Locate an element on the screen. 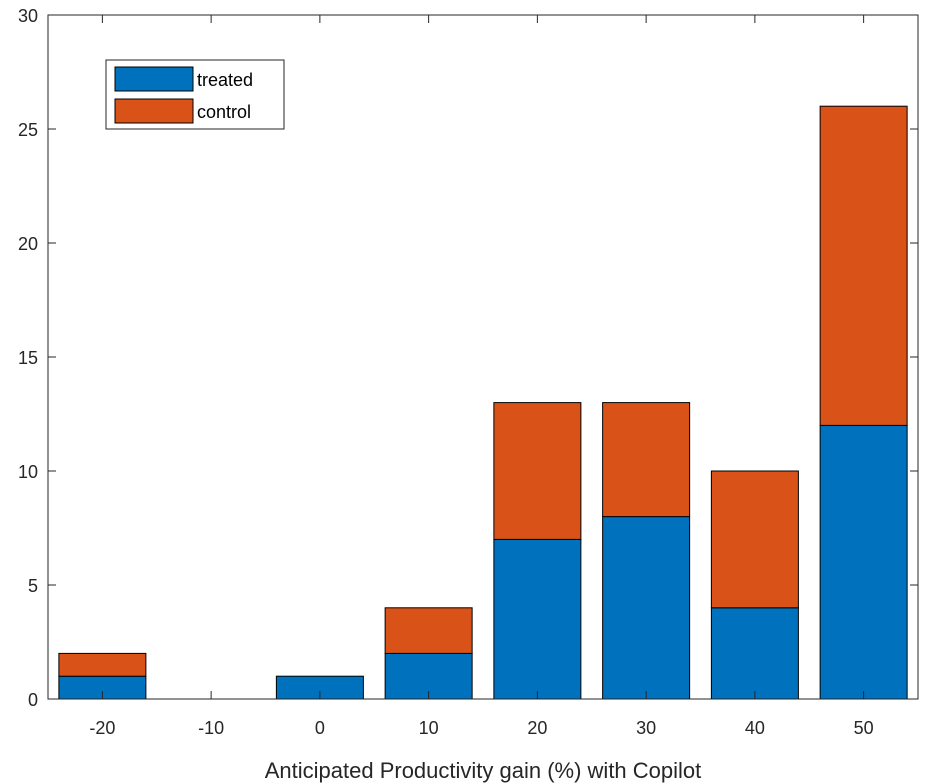  x-tick-label: -20 is located at coordinates (102, 728).